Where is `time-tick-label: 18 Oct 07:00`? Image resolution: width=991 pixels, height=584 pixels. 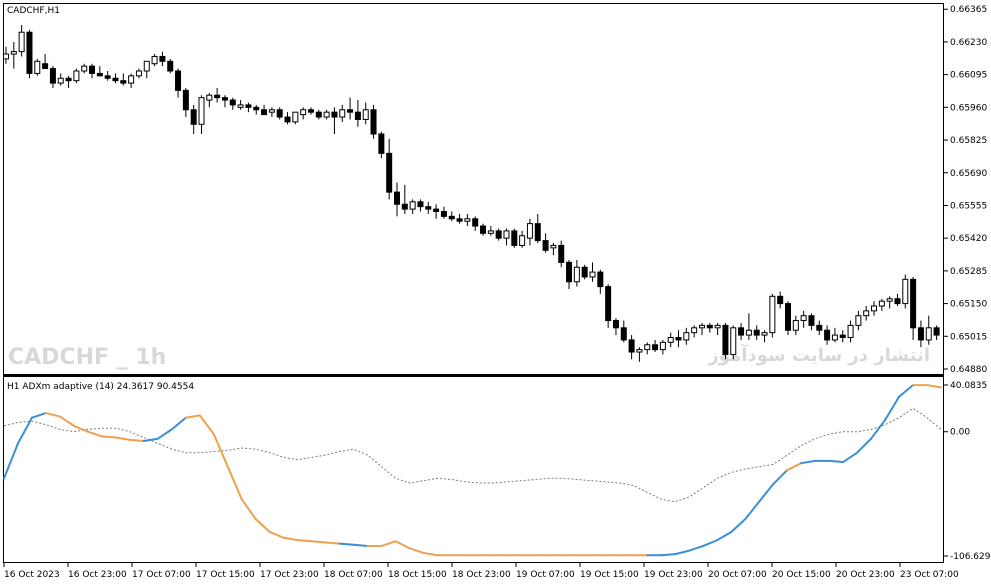 time-tick-label: 18 Oct 07:00 is located at coordinates (353, 575).